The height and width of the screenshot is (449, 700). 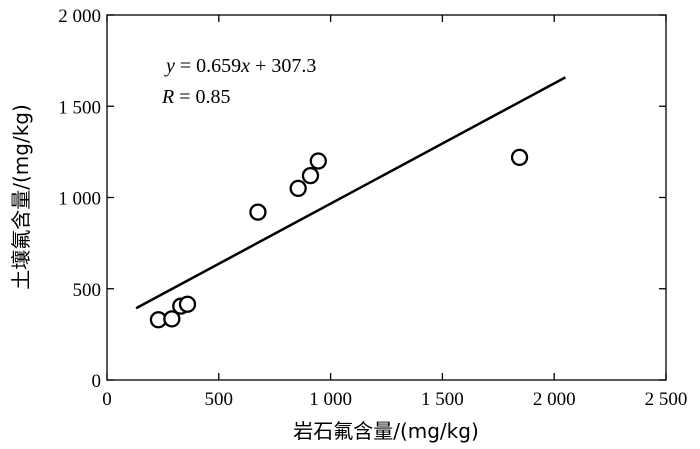 I want to click on y-tick-label: 1 500, so click(x=79, y=107).